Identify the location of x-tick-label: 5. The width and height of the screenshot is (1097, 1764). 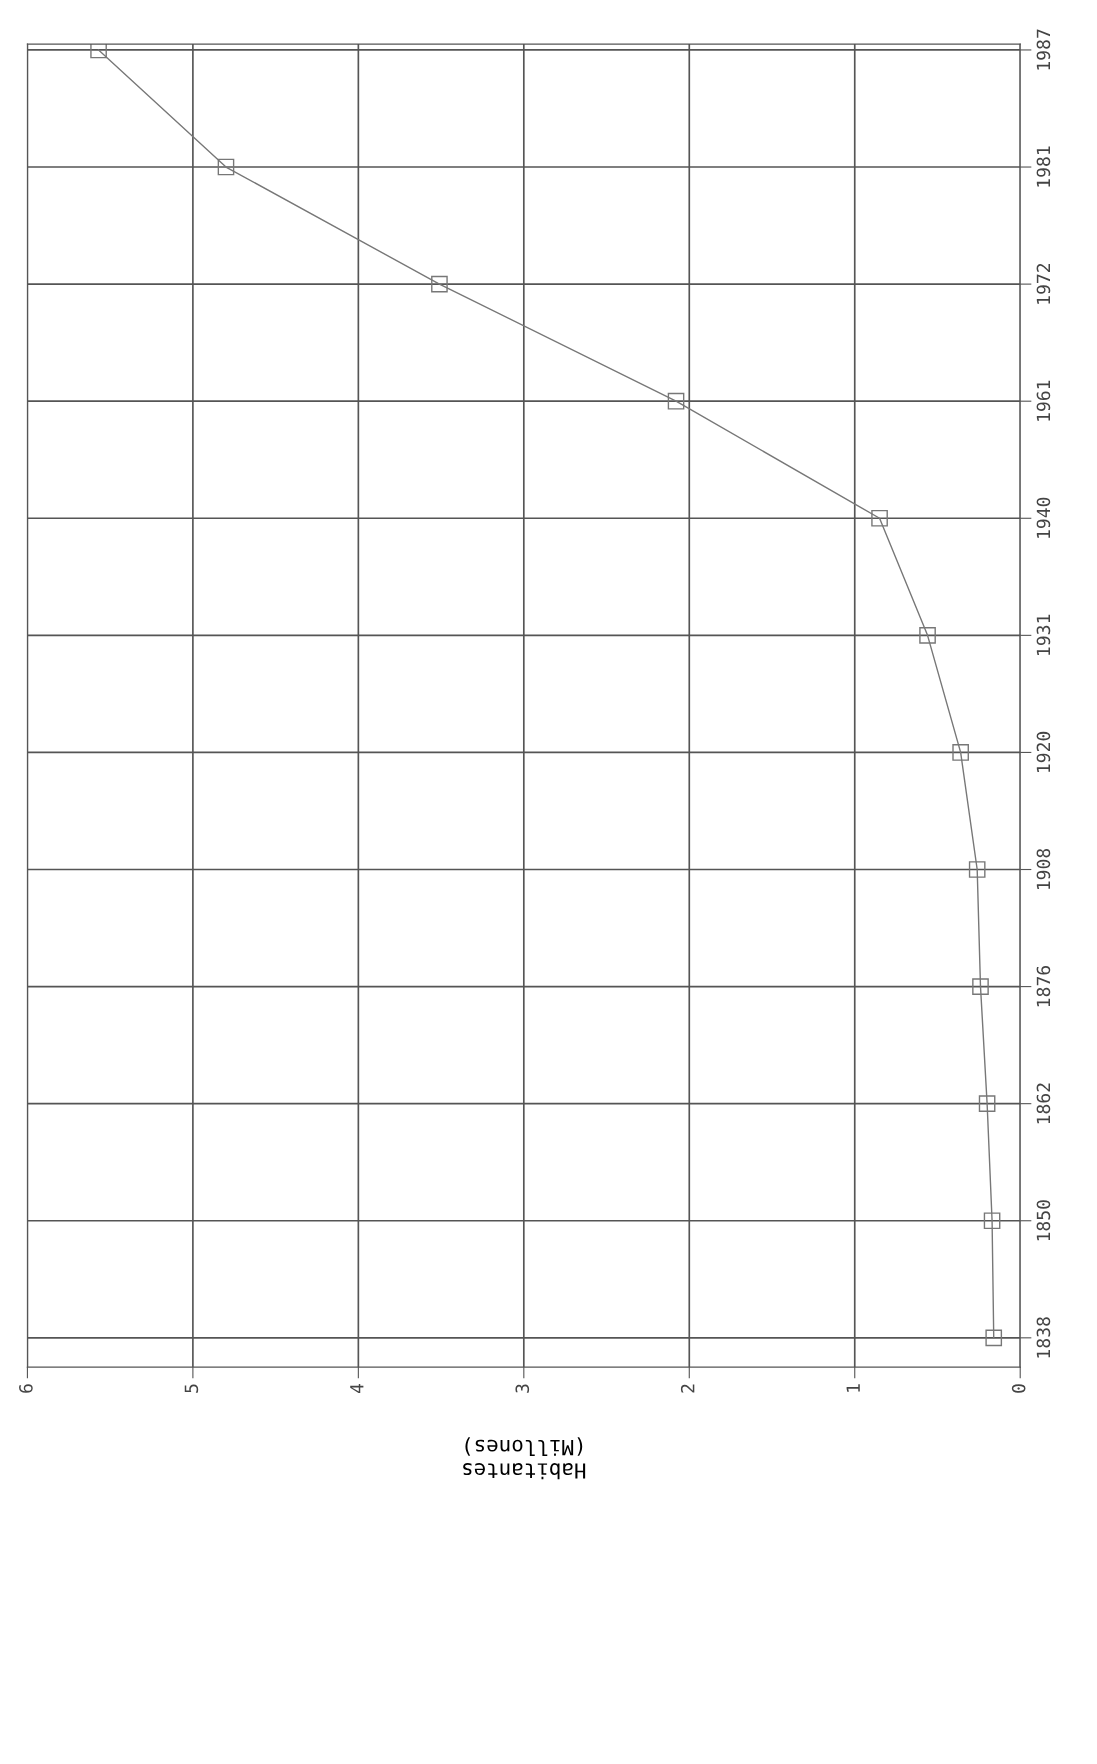
(191, 1388).